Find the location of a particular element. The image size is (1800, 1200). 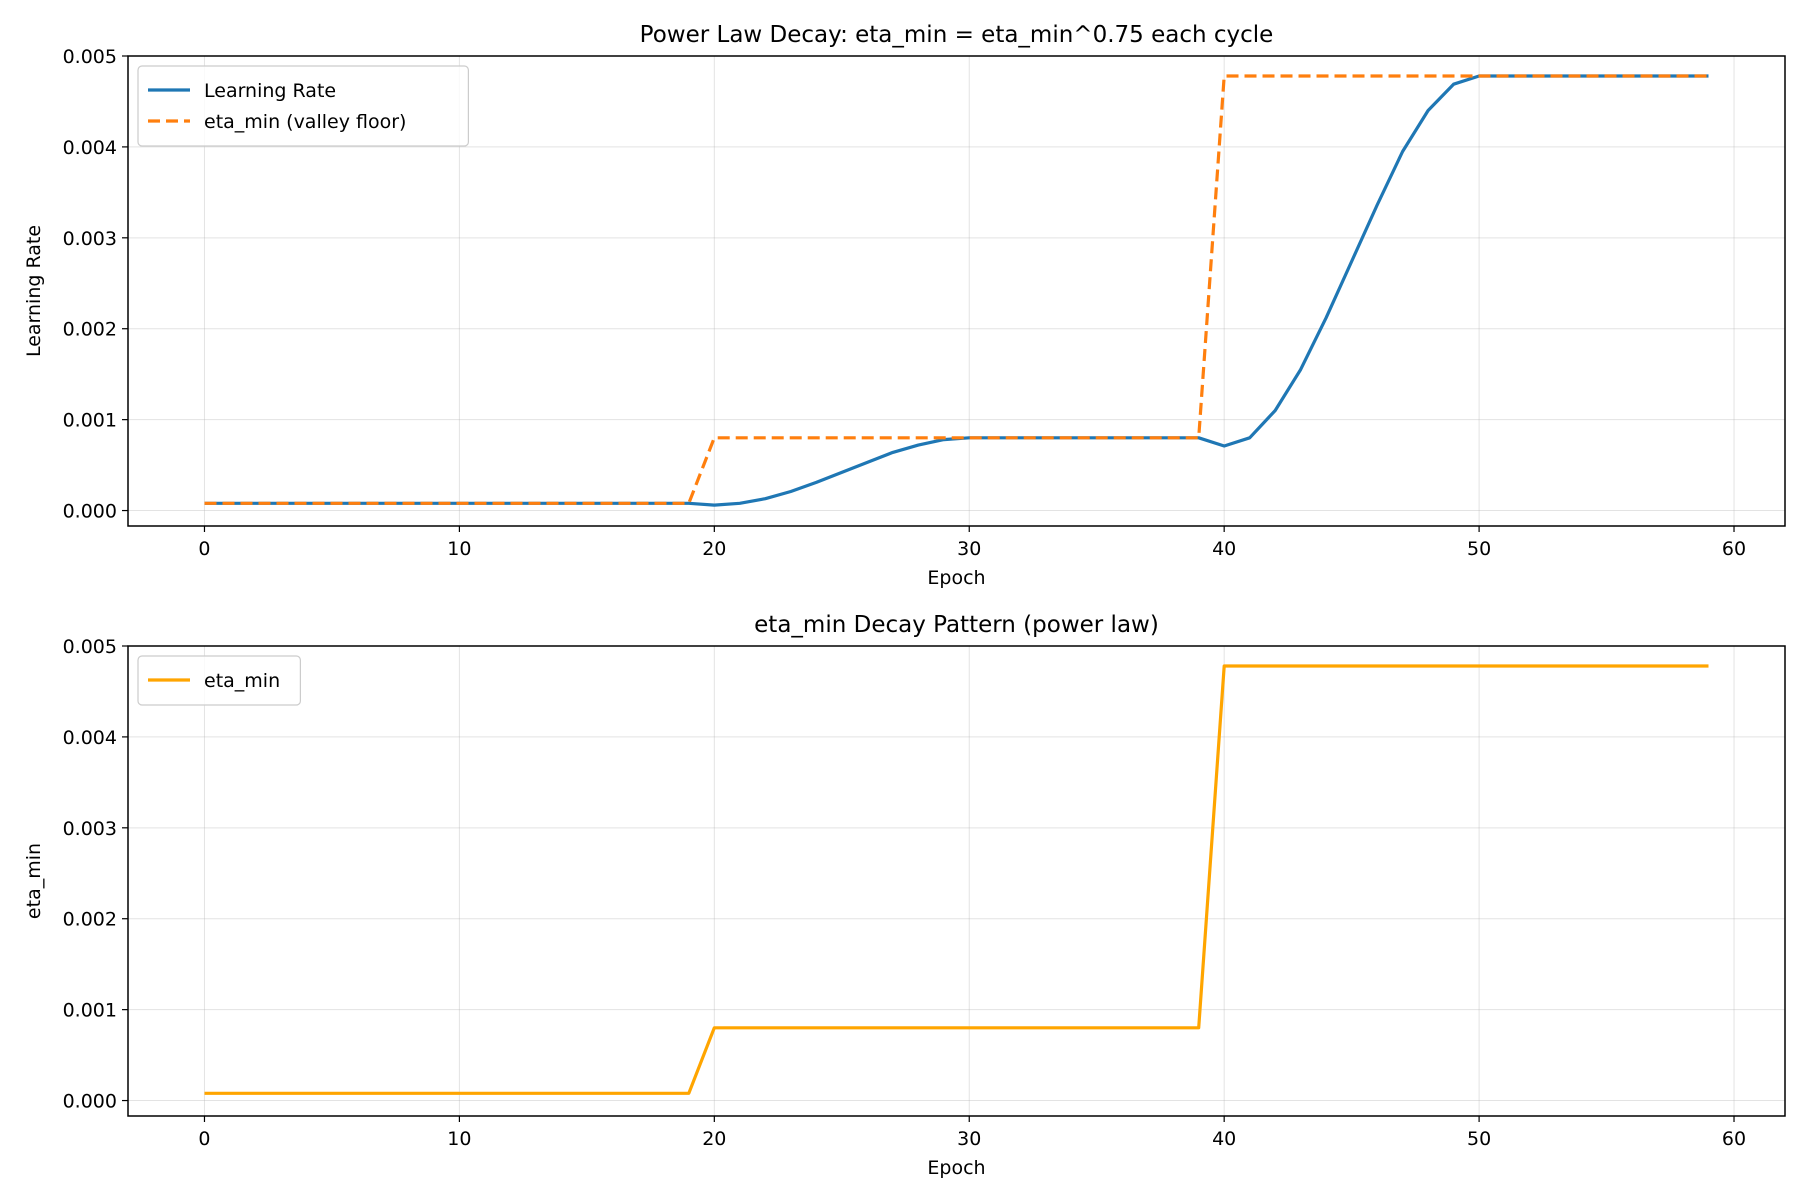

y-axis-label: eta_min is located at coordinates (34, 881).